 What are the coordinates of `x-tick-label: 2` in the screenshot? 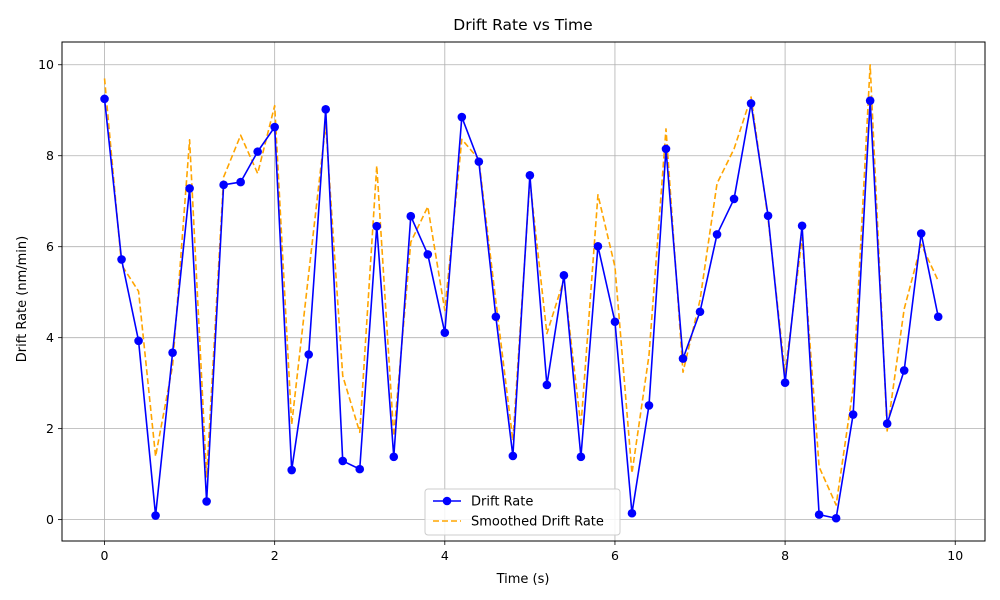 It's located at (275, 555).